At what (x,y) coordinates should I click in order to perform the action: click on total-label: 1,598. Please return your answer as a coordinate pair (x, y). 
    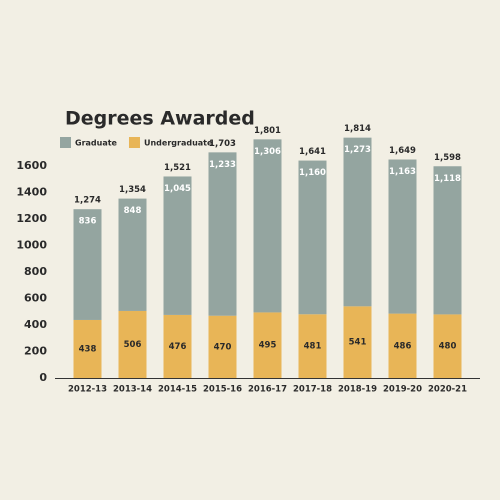
    Looking at the image, I should click on (447, 158).